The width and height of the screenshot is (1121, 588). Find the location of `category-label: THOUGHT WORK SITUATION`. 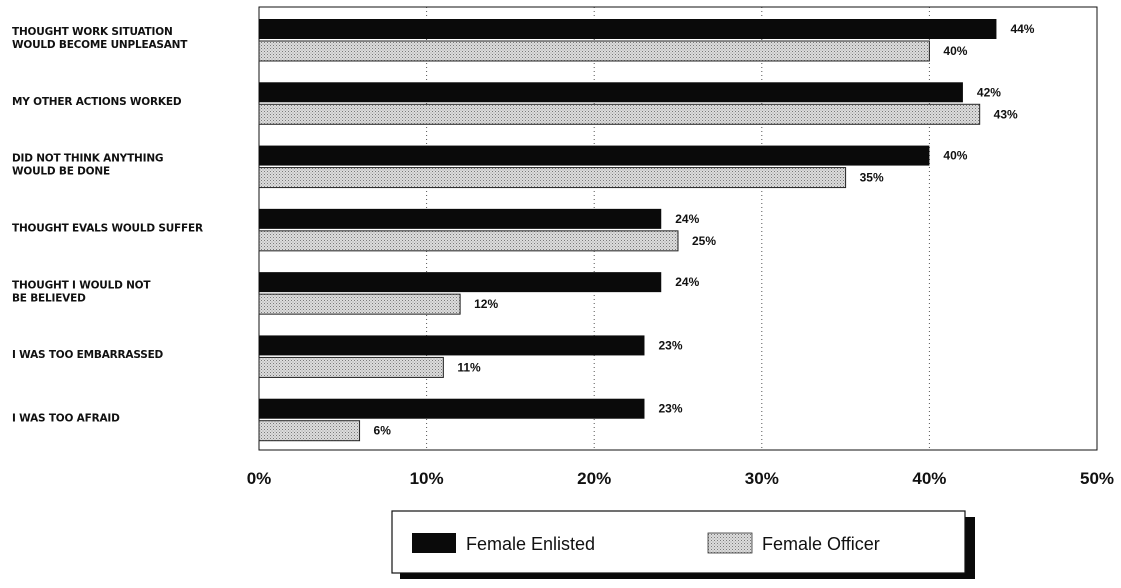

category-label: THOUGHT WORK SITUATION is located at coordinates (92, 32).